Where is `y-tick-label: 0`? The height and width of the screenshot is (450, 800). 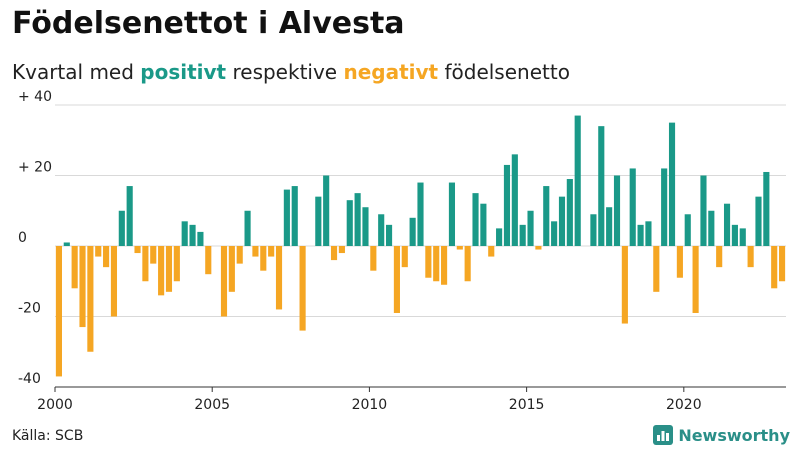
y-tick-label: 0 is located at coordinates (22, 238).